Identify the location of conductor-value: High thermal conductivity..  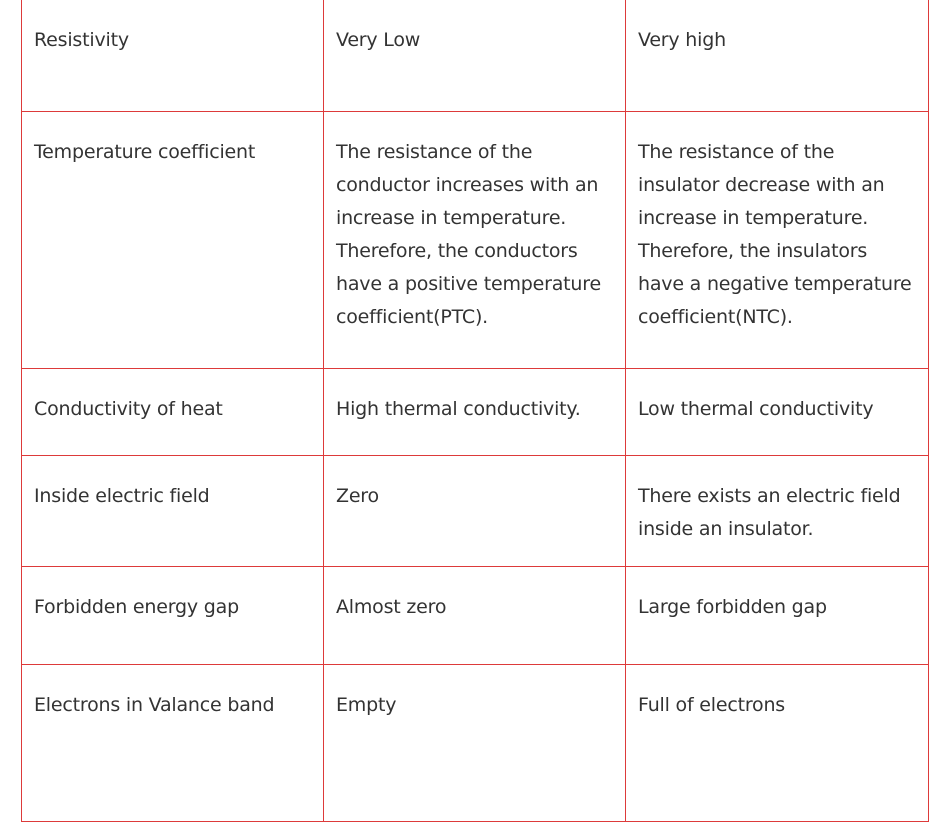
(458, 409).